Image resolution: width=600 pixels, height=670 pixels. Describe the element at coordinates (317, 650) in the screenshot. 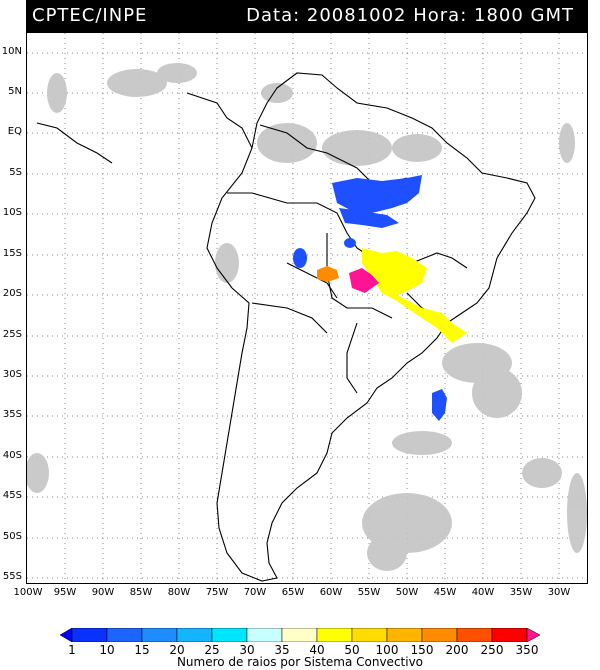

I see `colorbar-label: 40` at that location.